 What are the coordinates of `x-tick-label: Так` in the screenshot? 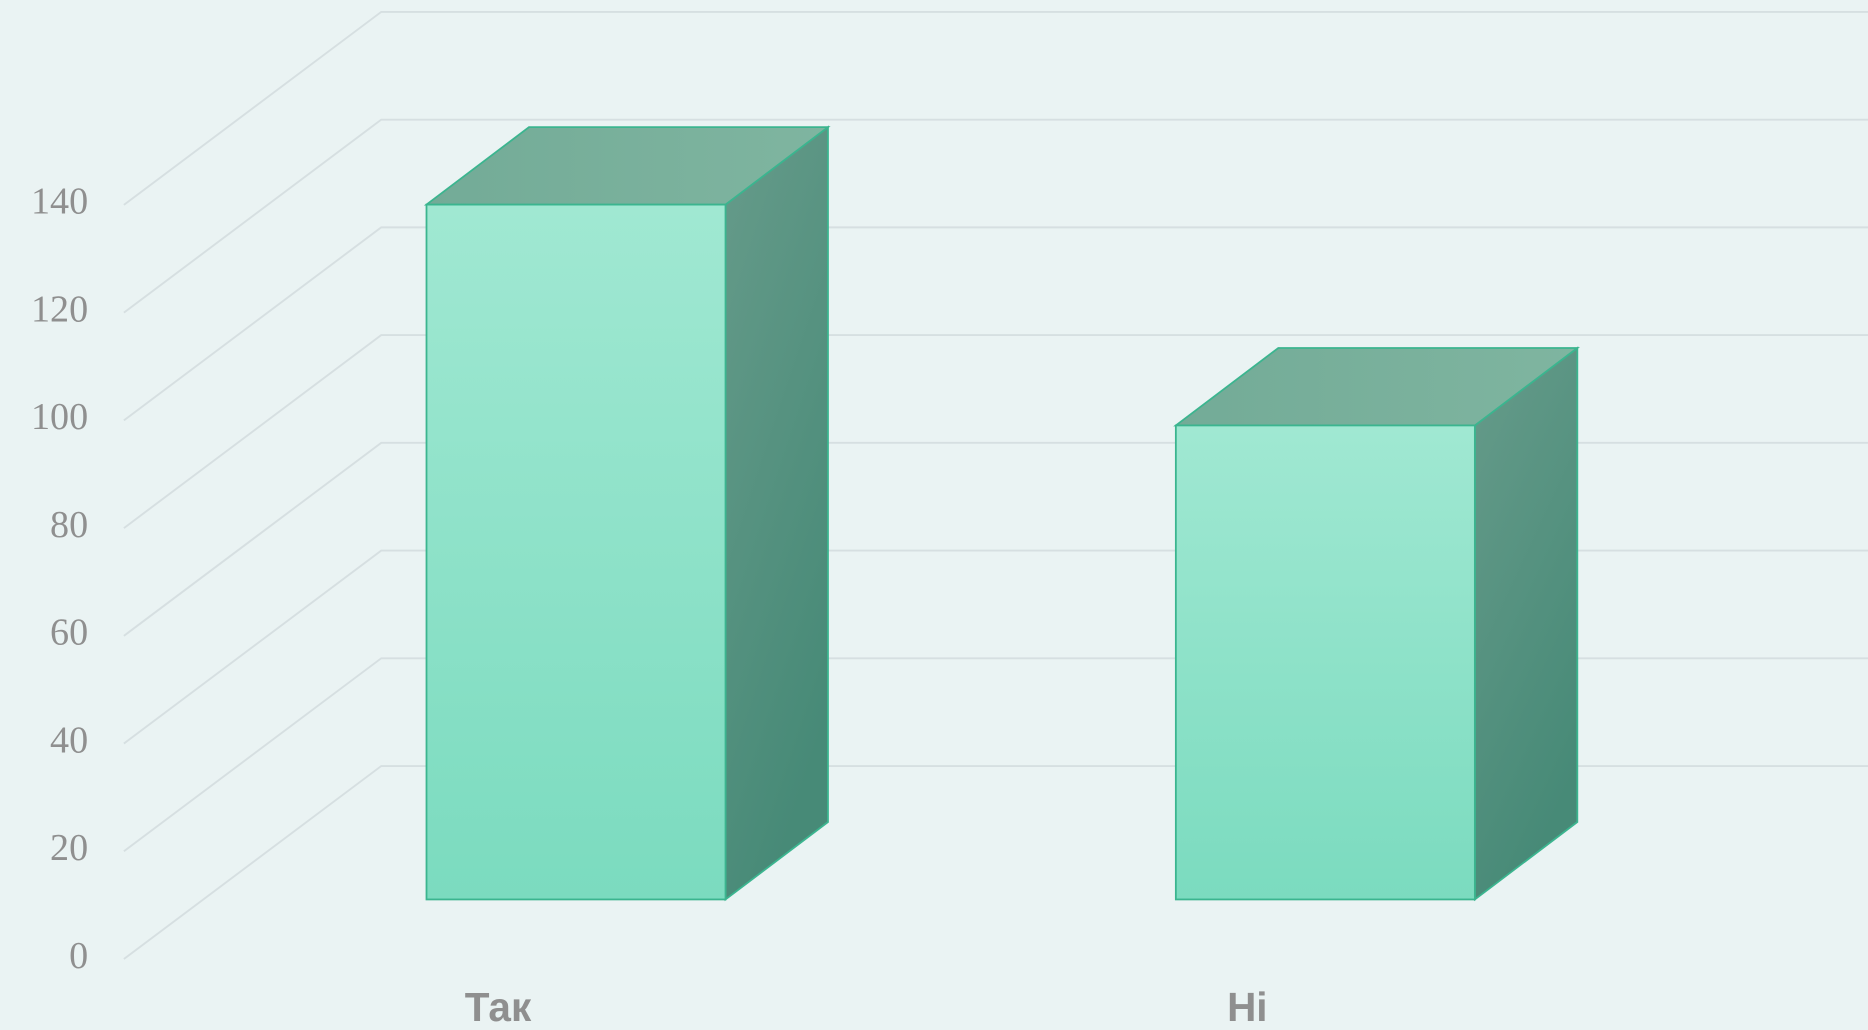 It's located at (498, 1007).